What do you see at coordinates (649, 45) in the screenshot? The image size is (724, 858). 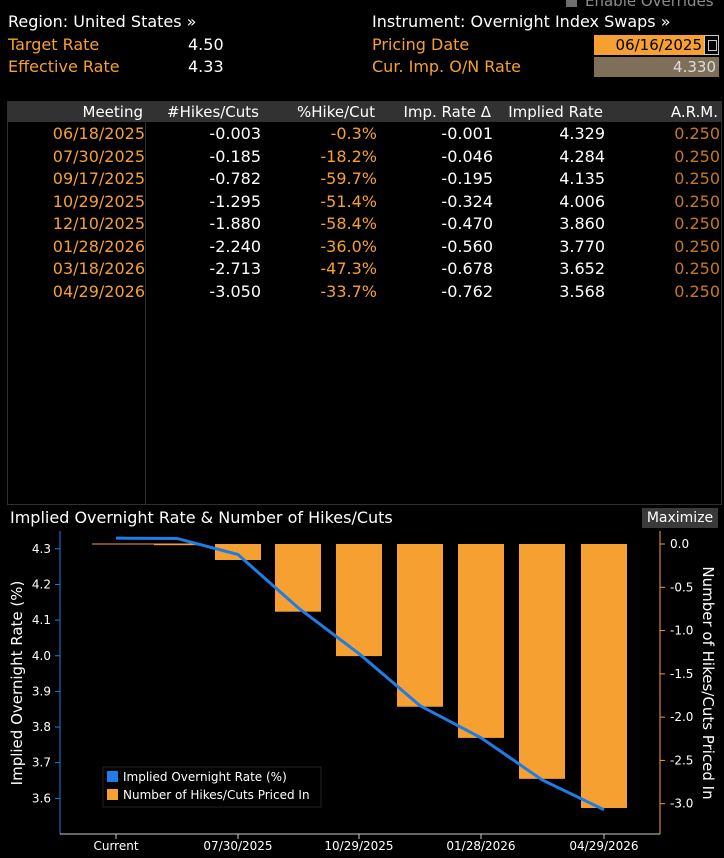 I see `pricing-date-input: 06/16/2025` at bounding box center [649, 45].